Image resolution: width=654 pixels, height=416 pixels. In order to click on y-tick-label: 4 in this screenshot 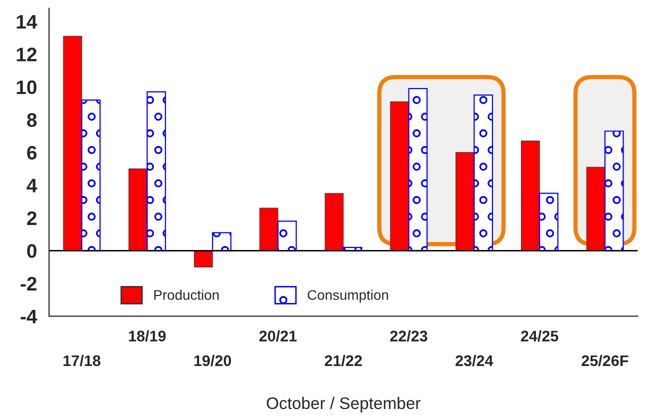, I will do `click(32, 185)`.